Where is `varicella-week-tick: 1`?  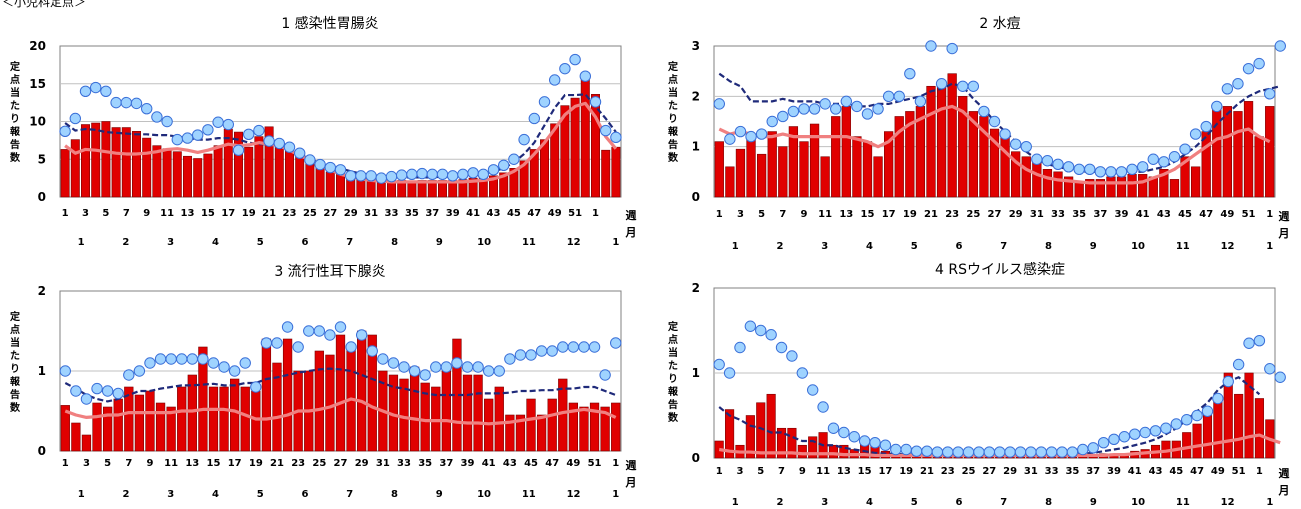 varicella-week-tick: 1 is located at coordinates (719, 214).